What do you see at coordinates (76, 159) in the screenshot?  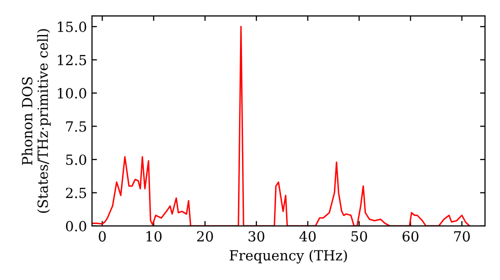 I see `y-tick-label: 5.0` at bounding box center [76, 159].